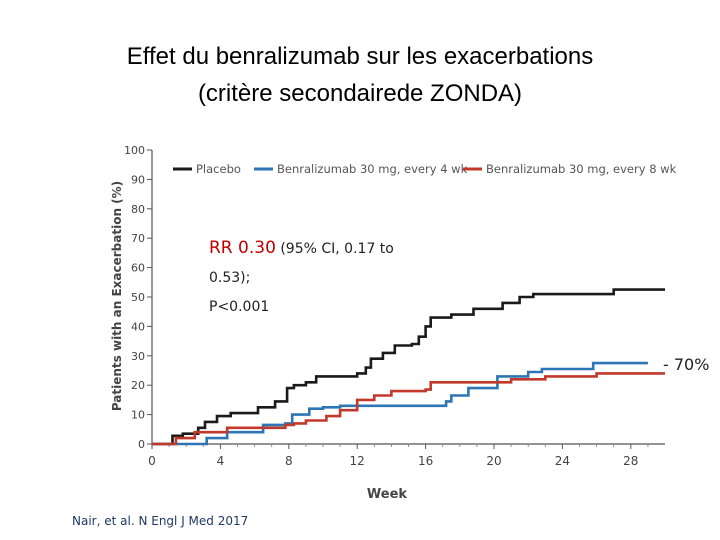 The image size is (720, 540). Describe the element at coordinates (686, 364) in the screenshot. I see `reduction-label: - 70%` at that location.